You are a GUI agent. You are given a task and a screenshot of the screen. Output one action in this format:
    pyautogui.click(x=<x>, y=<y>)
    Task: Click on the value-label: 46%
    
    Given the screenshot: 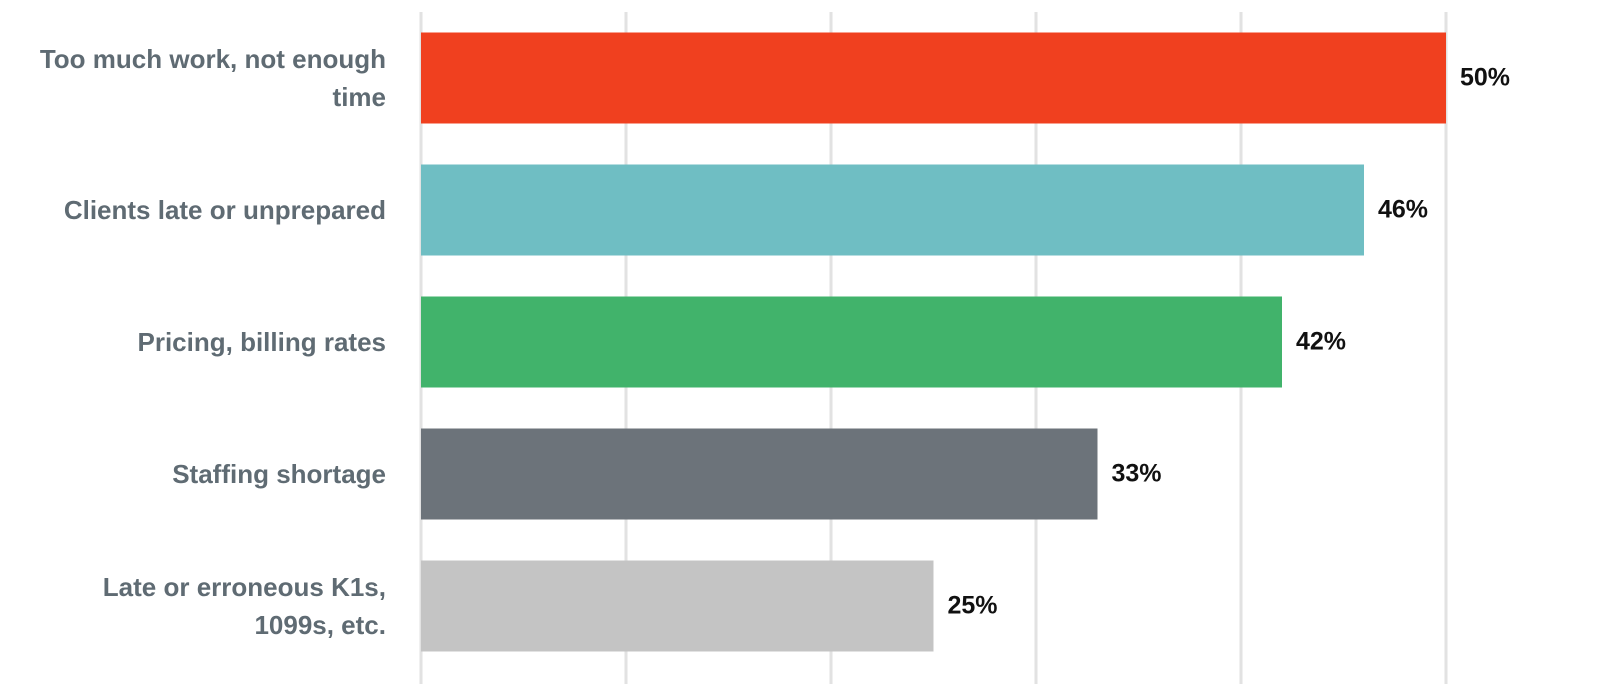 What is the action you would take?
    pyautogui.click(x=1403, y=209)
    